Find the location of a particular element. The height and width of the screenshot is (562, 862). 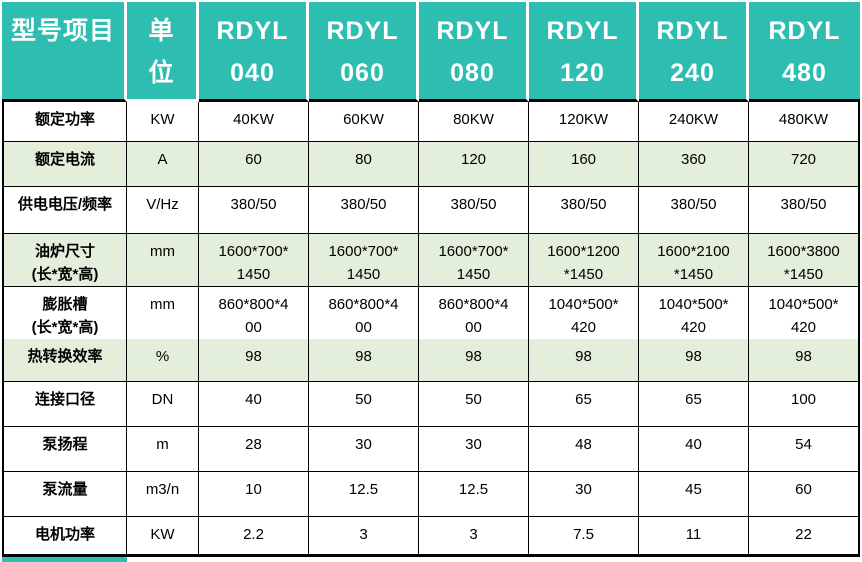

spec-value: 720 is located at coordinates (804, 164).